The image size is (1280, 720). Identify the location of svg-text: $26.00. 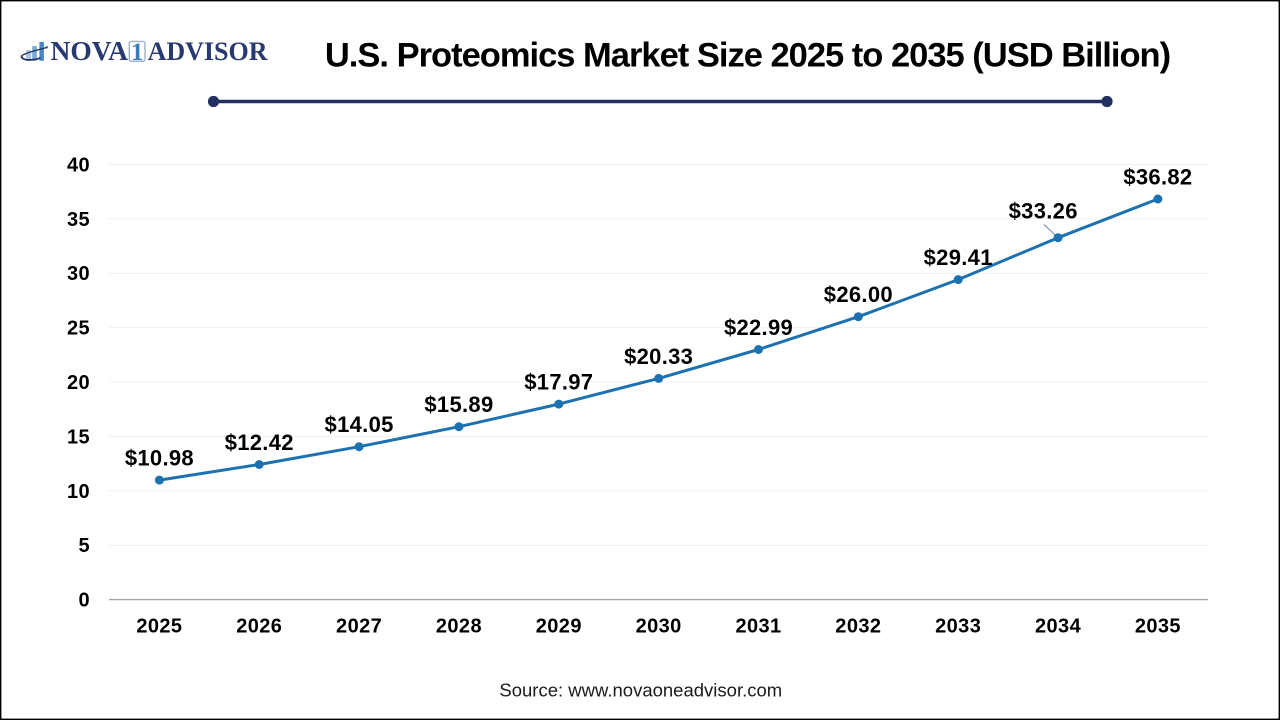
(858, 294).